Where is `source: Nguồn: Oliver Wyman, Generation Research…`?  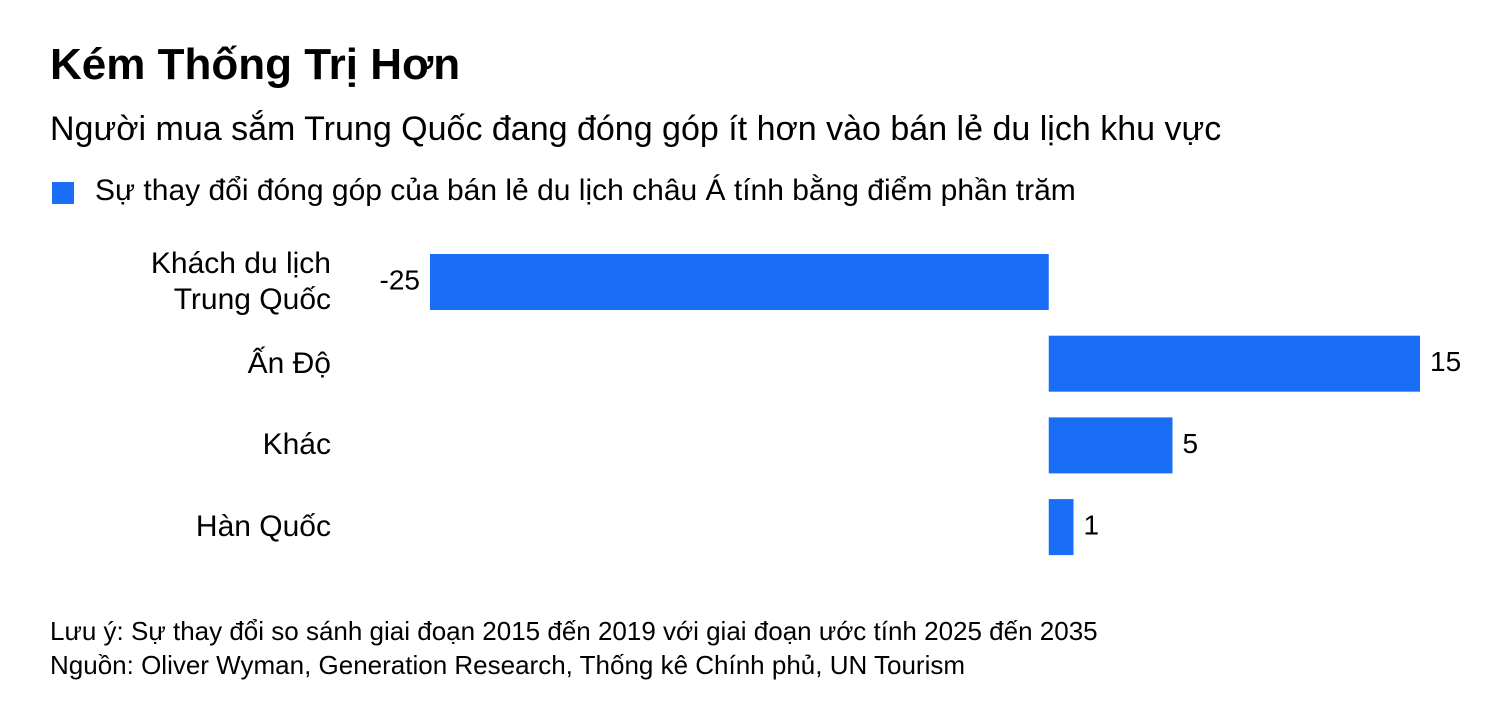
source: Nguồn: Oliver Wyman, Generation Research… is located at coordinates (508, 665).